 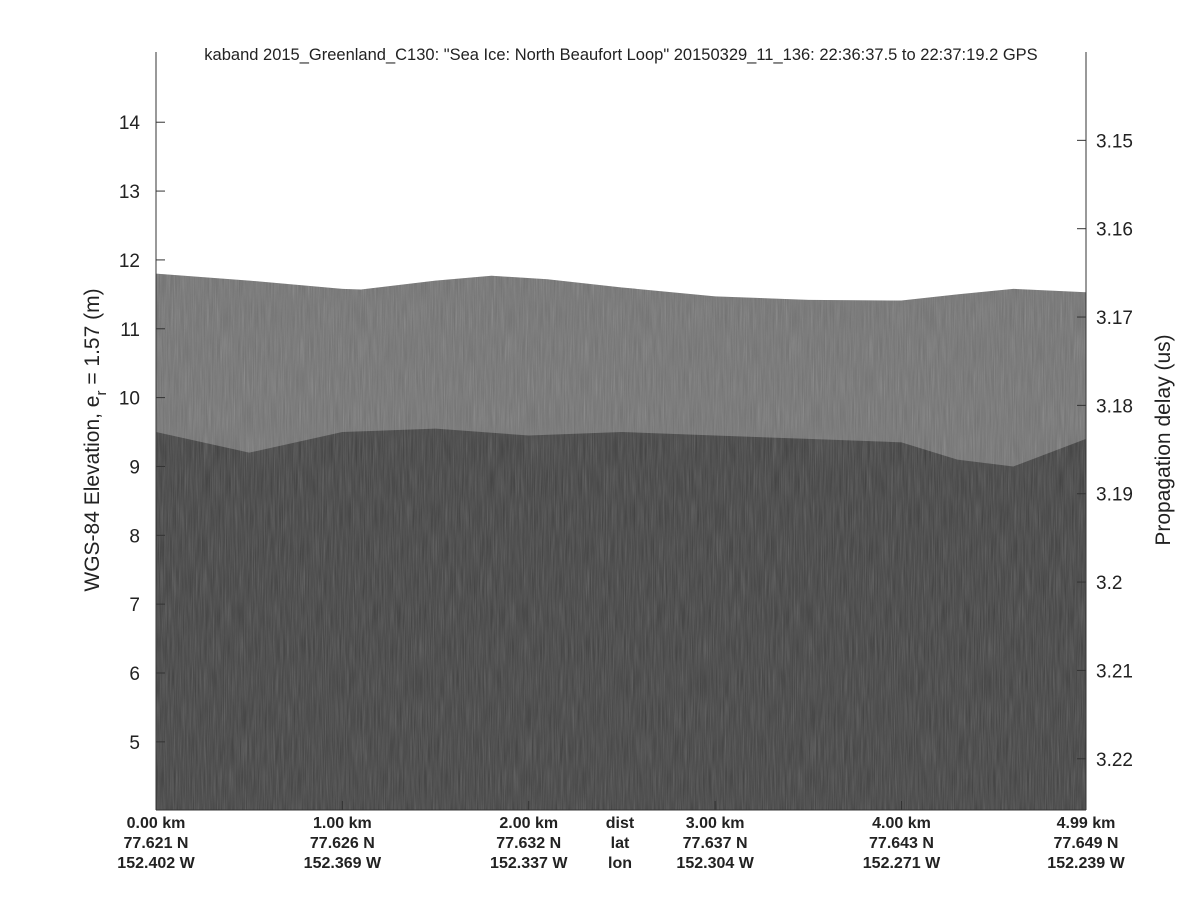 What do you see at coordinates (92, 494) in the screenshot?
I see `y-label-part: WGS-84 Elevation, e` at bounding box center [92, 494].